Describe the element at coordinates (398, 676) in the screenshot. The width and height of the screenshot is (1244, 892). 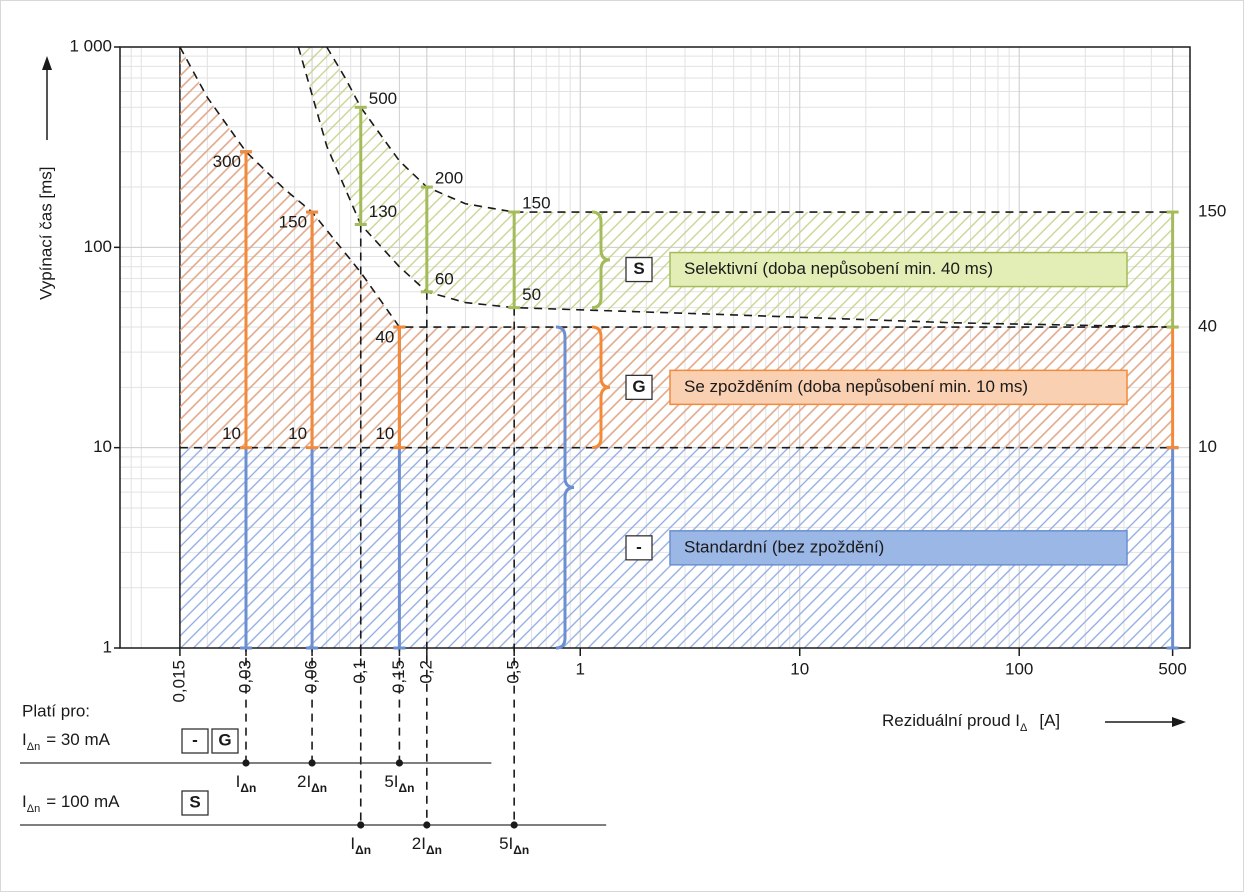
I see `x-tick-label: 0,15` at that location.